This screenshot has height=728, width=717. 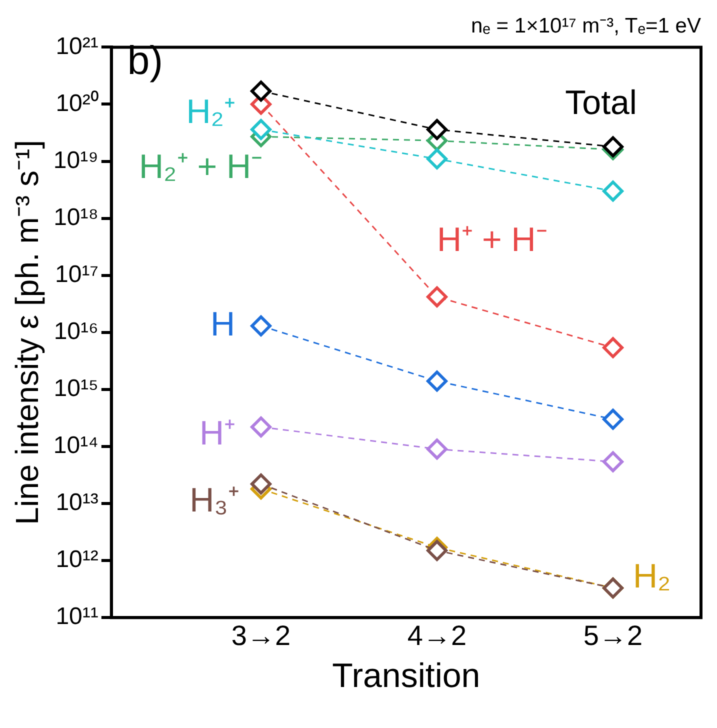 I want to click on y-tick-label: 10¹¹, so click(x=77, y=616).